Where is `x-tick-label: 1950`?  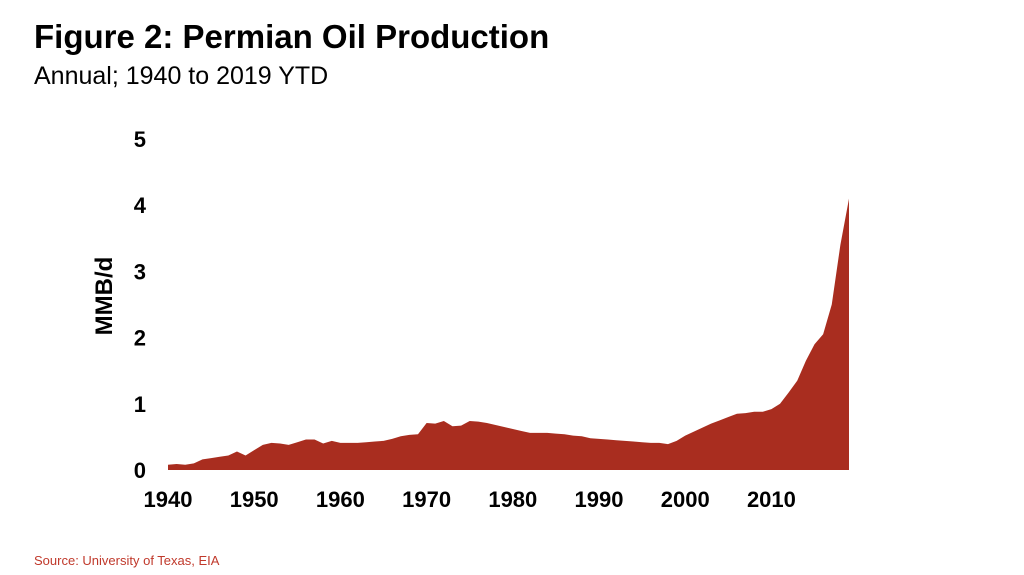
x-tick-label: 1950 is located at coordinates (254, 499).